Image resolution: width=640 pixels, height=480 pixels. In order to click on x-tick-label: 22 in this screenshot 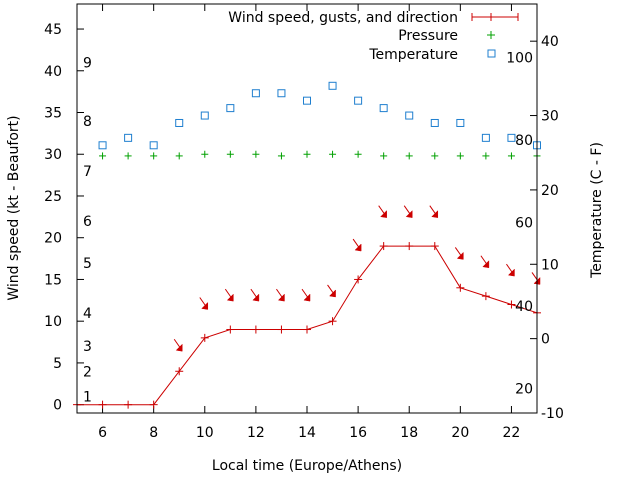, I will do `click(512, 433)`.